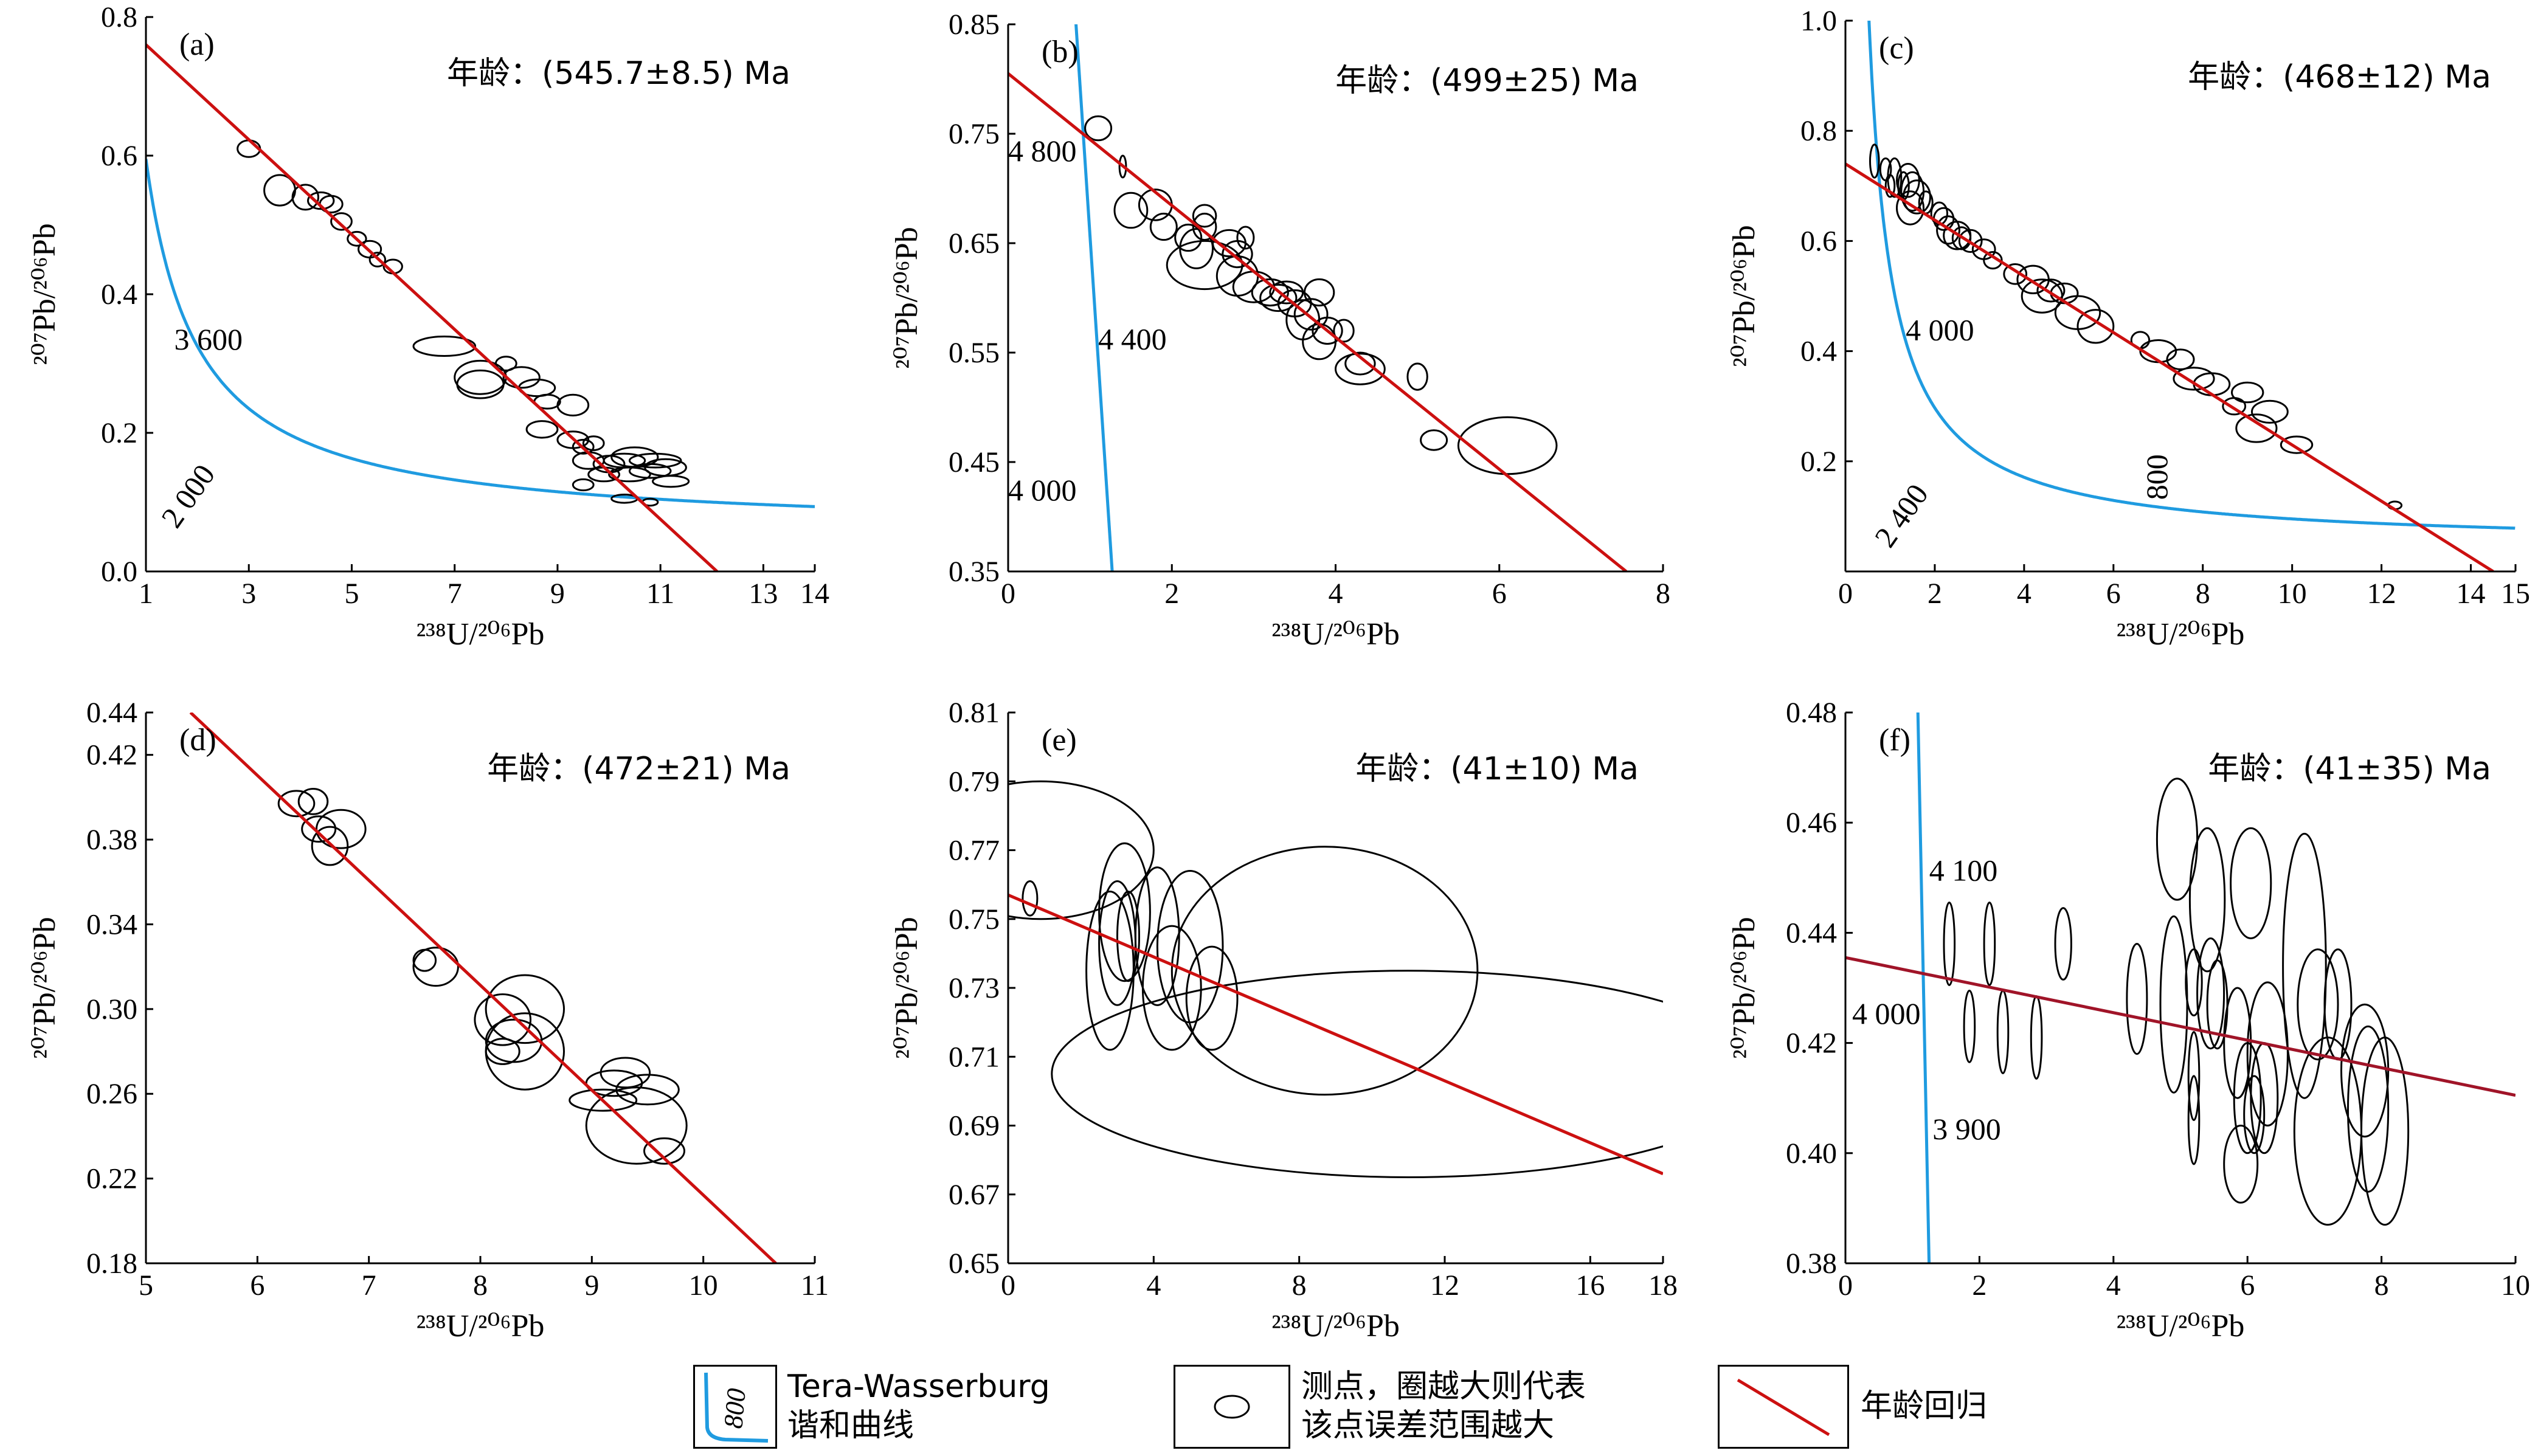 The height and width of the screenshot is (1456, 2538). I want to click on legend-points-sample-box, so click(1232, 1407).